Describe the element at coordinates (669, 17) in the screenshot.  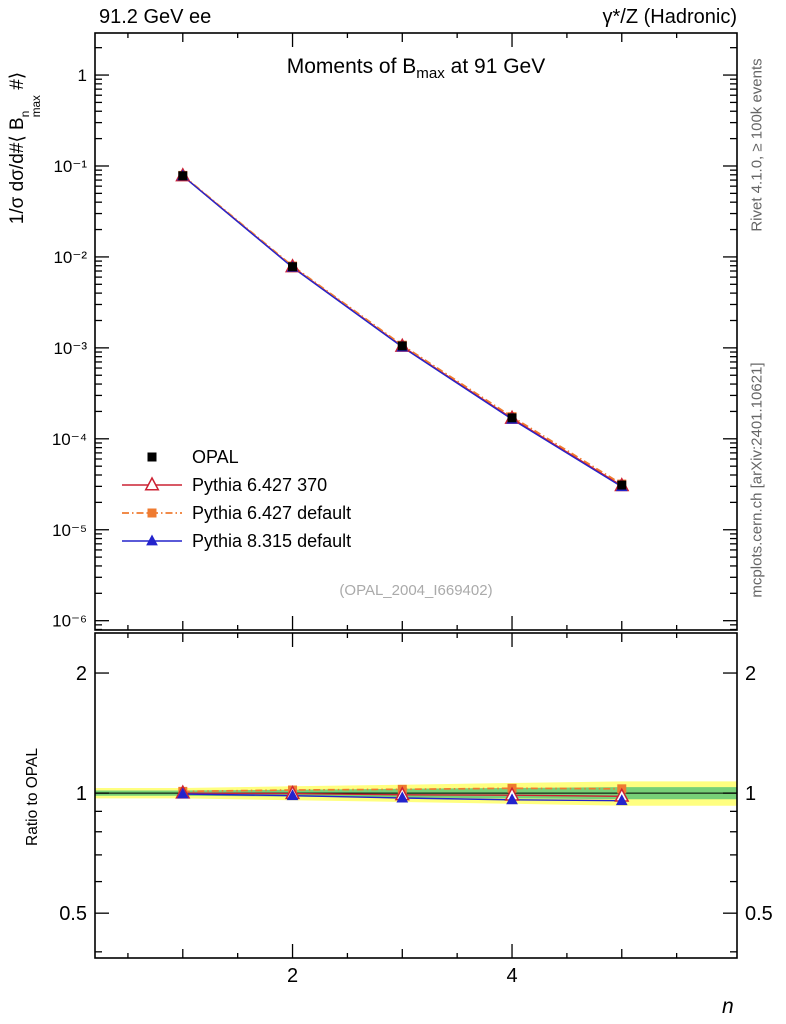
I see `process-label: γ*/Z (Hadronic)` at that location.